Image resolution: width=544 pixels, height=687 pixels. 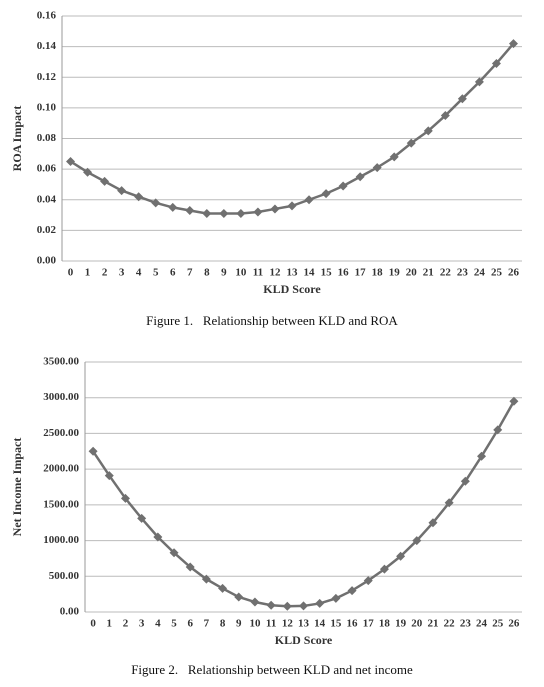 What do you see at coordinates (17, 487) in the screenshot?
I see `y-axis-title: Net Income Impact` at bounding box center [17, 487].